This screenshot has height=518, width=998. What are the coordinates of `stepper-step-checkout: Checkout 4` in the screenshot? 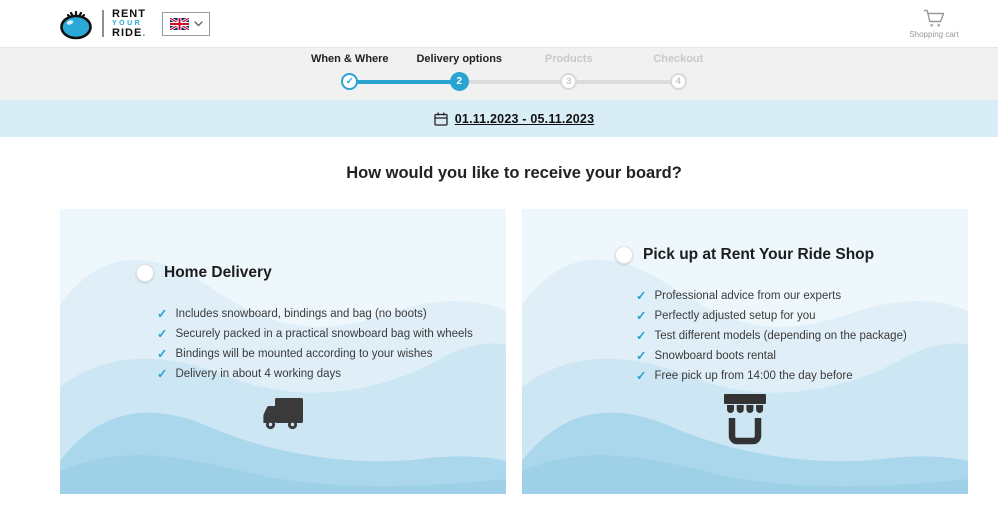 It's located at (679, 72).